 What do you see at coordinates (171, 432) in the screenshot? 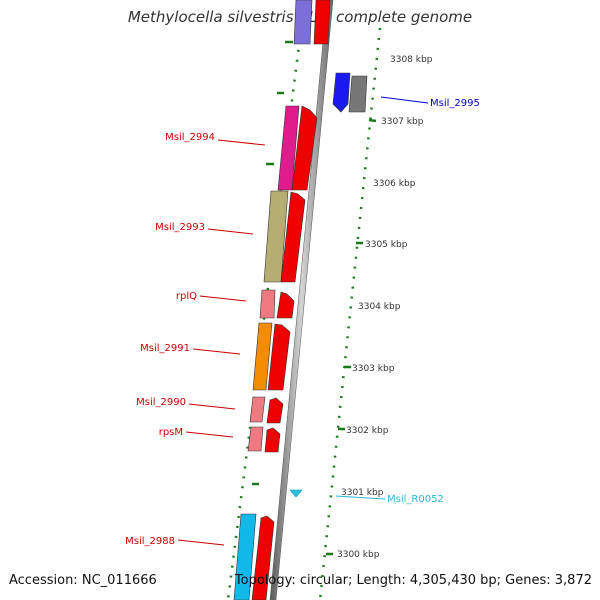
I see `label-rpsm: rpsM` at bounding box center [171, 432].